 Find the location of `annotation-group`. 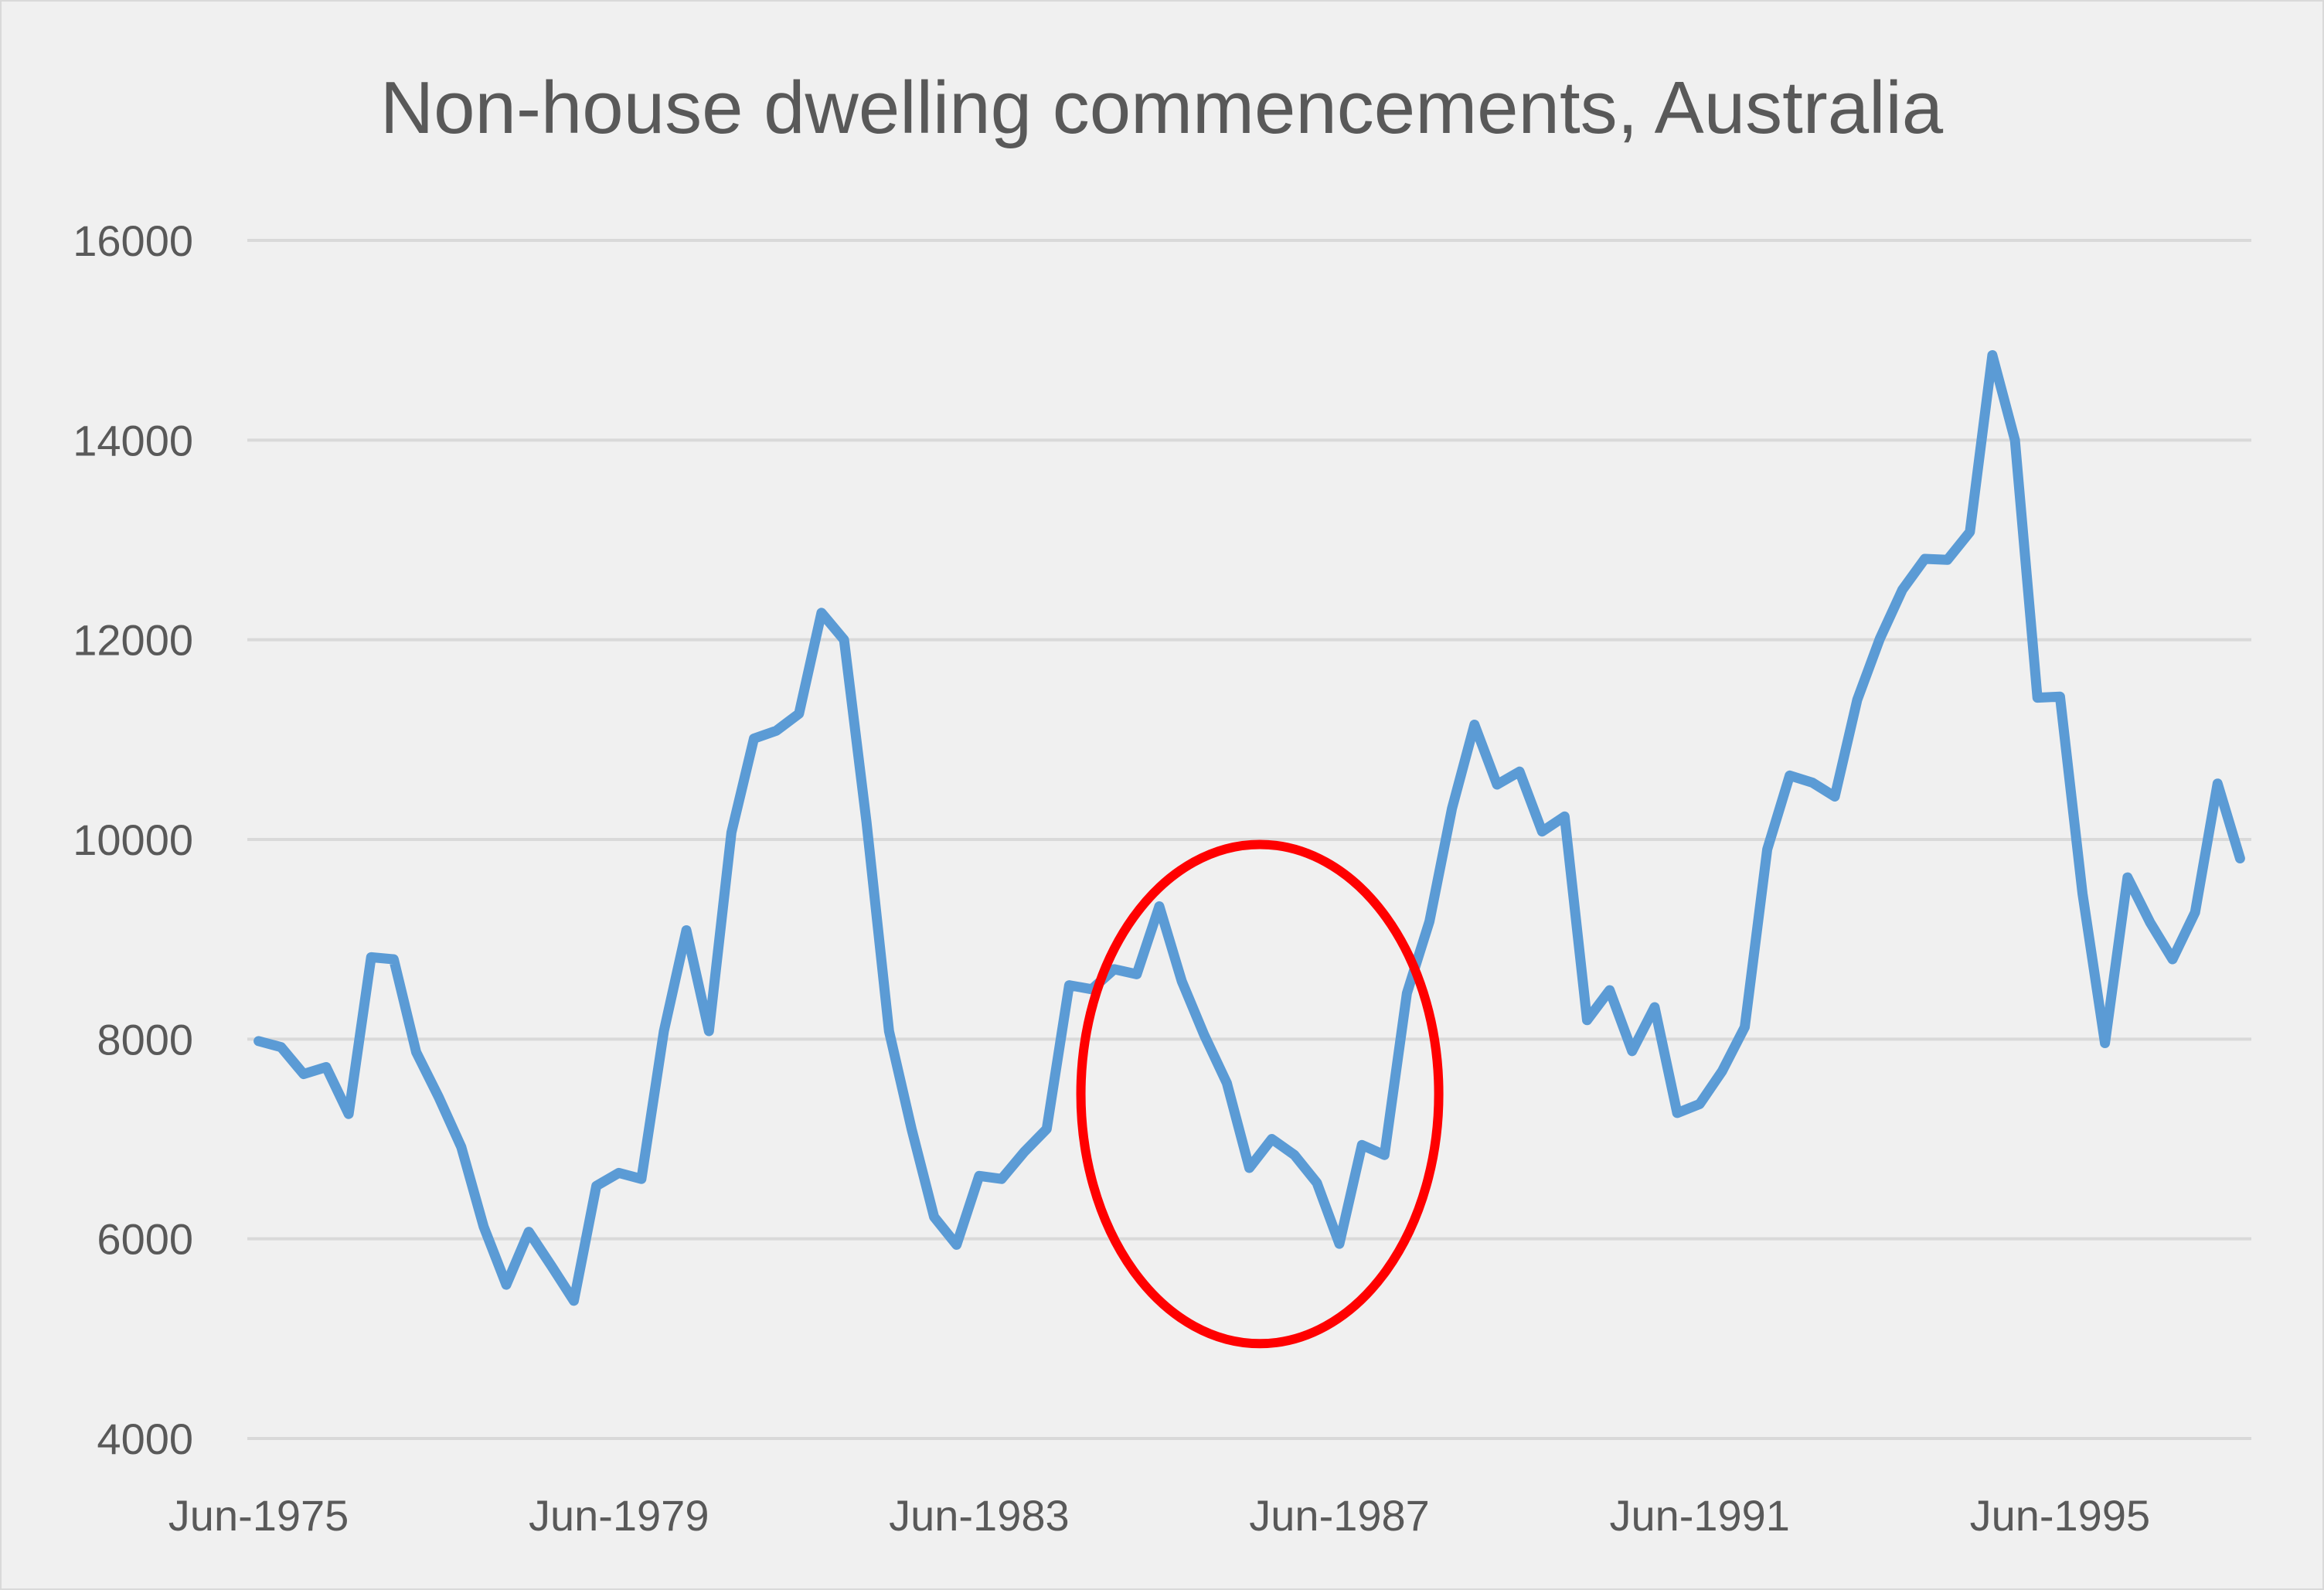

annotation-group is located at coordinates (1260, 1094).